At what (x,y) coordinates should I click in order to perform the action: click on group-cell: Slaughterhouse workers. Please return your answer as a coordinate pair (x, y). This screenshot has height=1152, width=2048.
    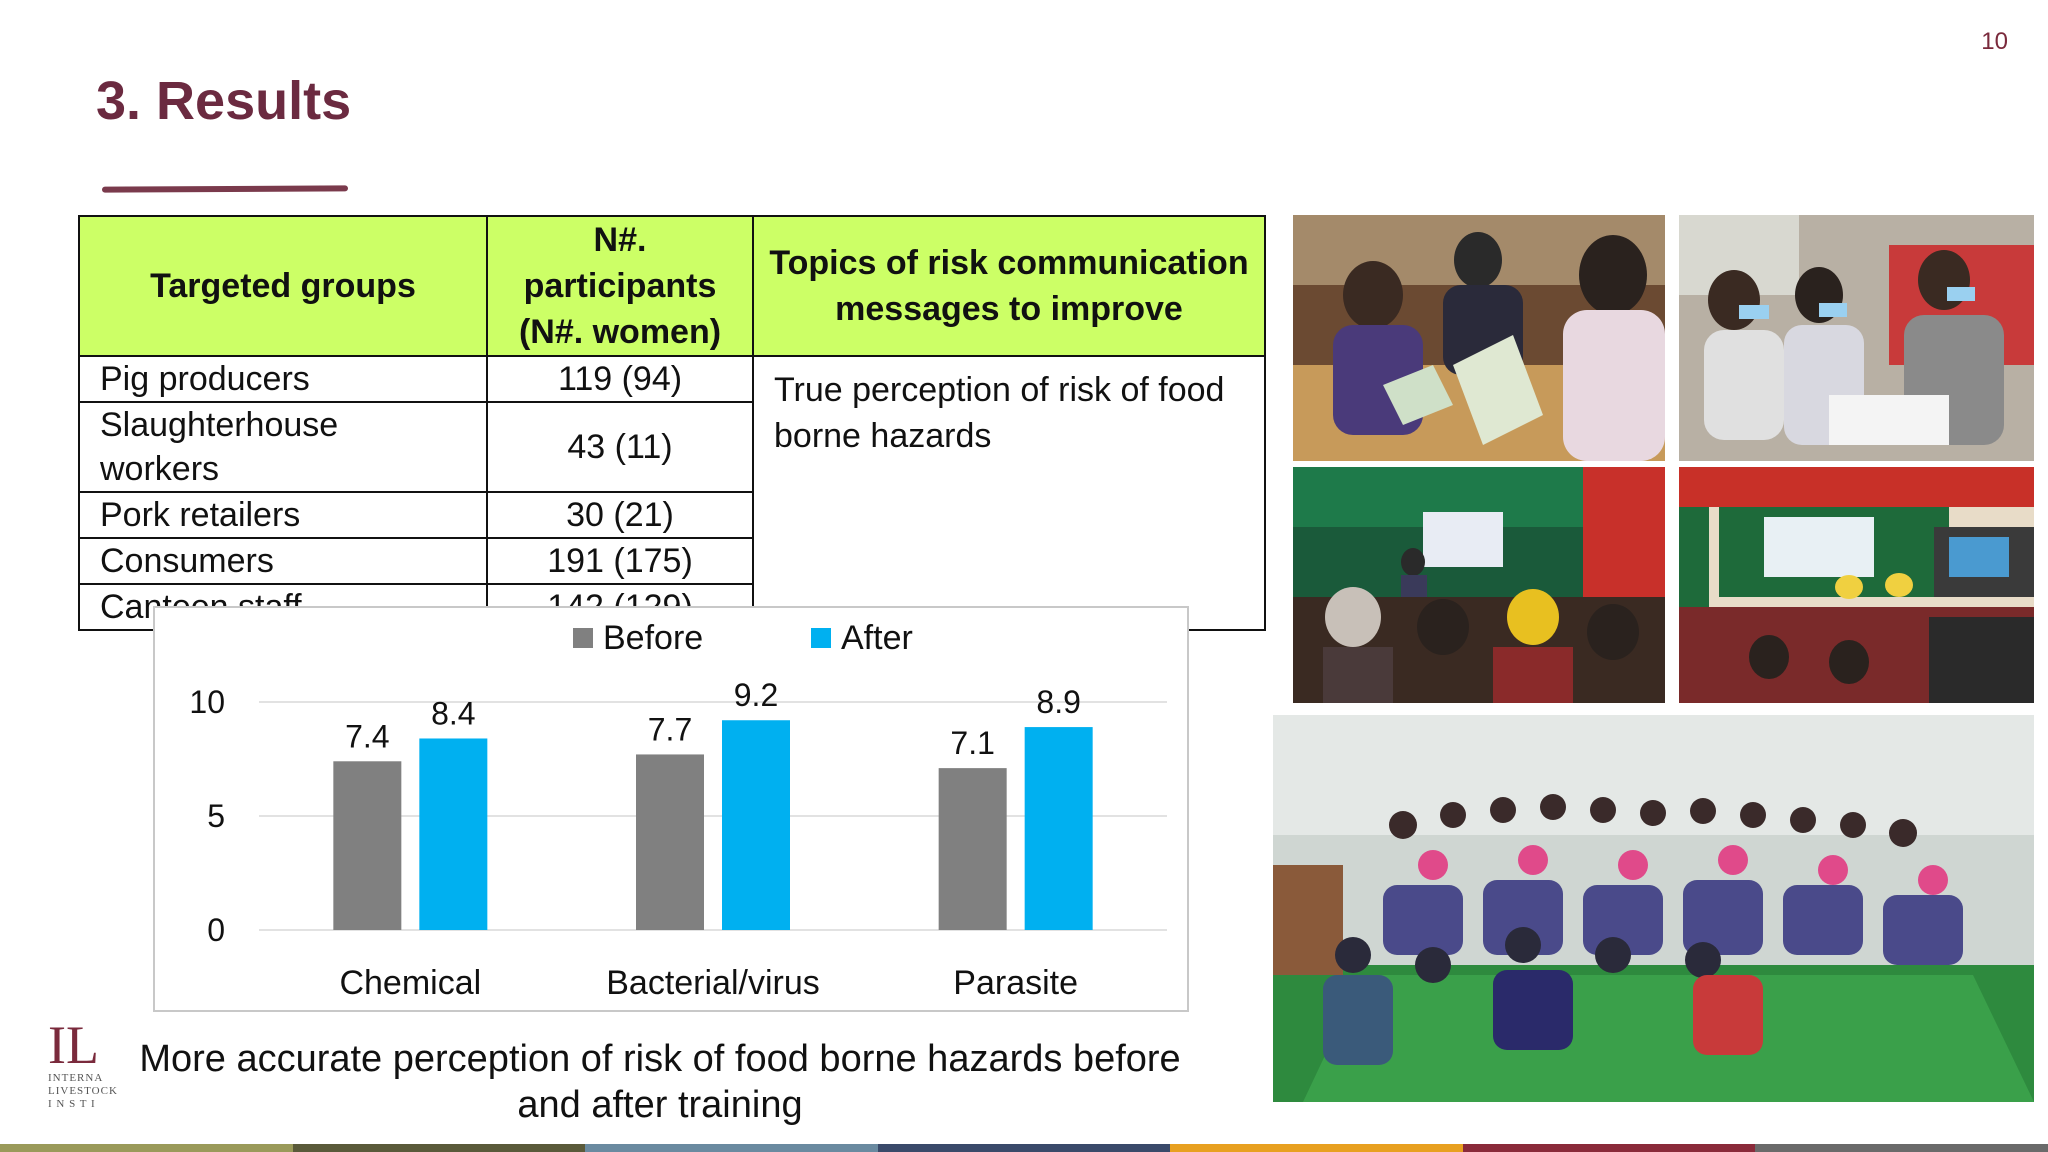
    Looking at the image, I should click on (283, 447).